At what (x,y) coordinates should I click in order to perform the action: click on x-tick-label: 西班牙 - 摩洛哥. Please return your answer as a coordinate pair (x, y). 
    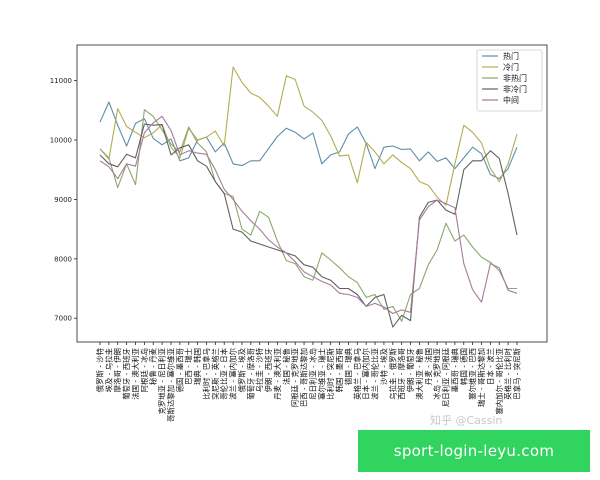
    Looking at the image, I should click on (401, 374).